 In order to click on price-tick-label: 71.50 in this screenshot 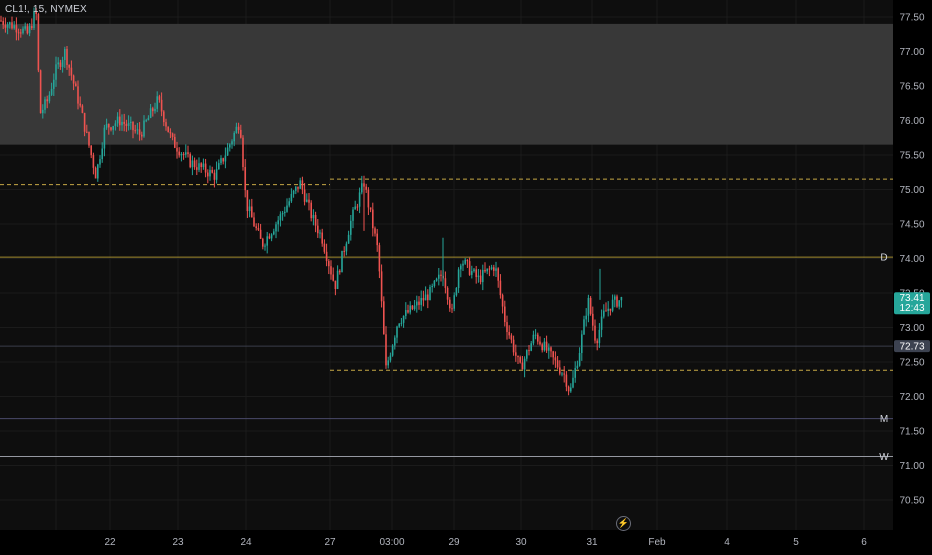, I will do `click(911, 432)`.